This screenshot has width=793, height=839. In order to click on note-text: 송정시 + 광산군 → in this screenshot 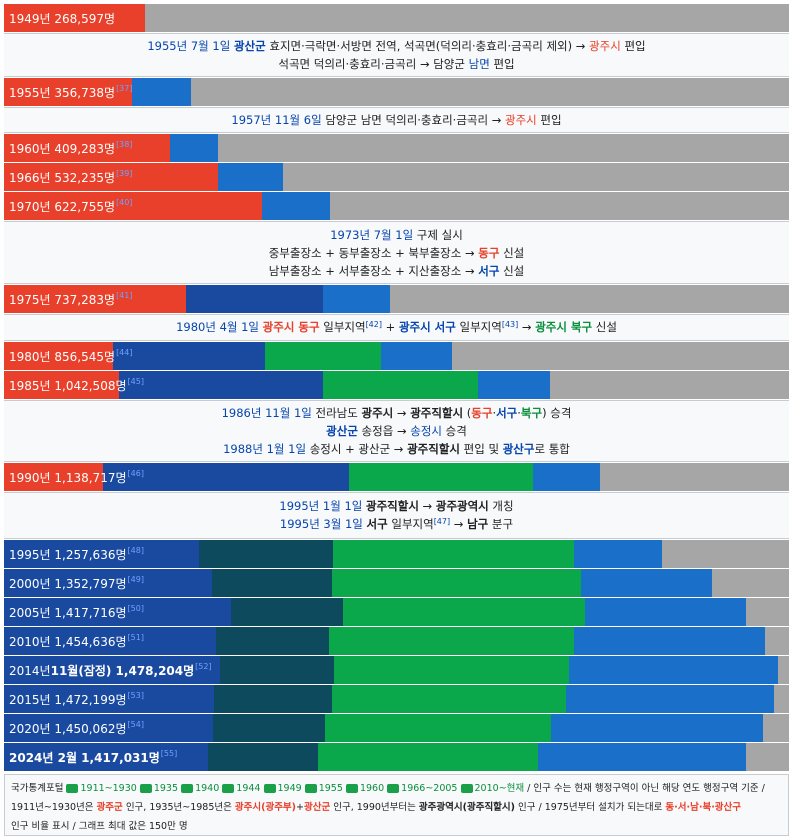, I will do `click(357, 449)`.